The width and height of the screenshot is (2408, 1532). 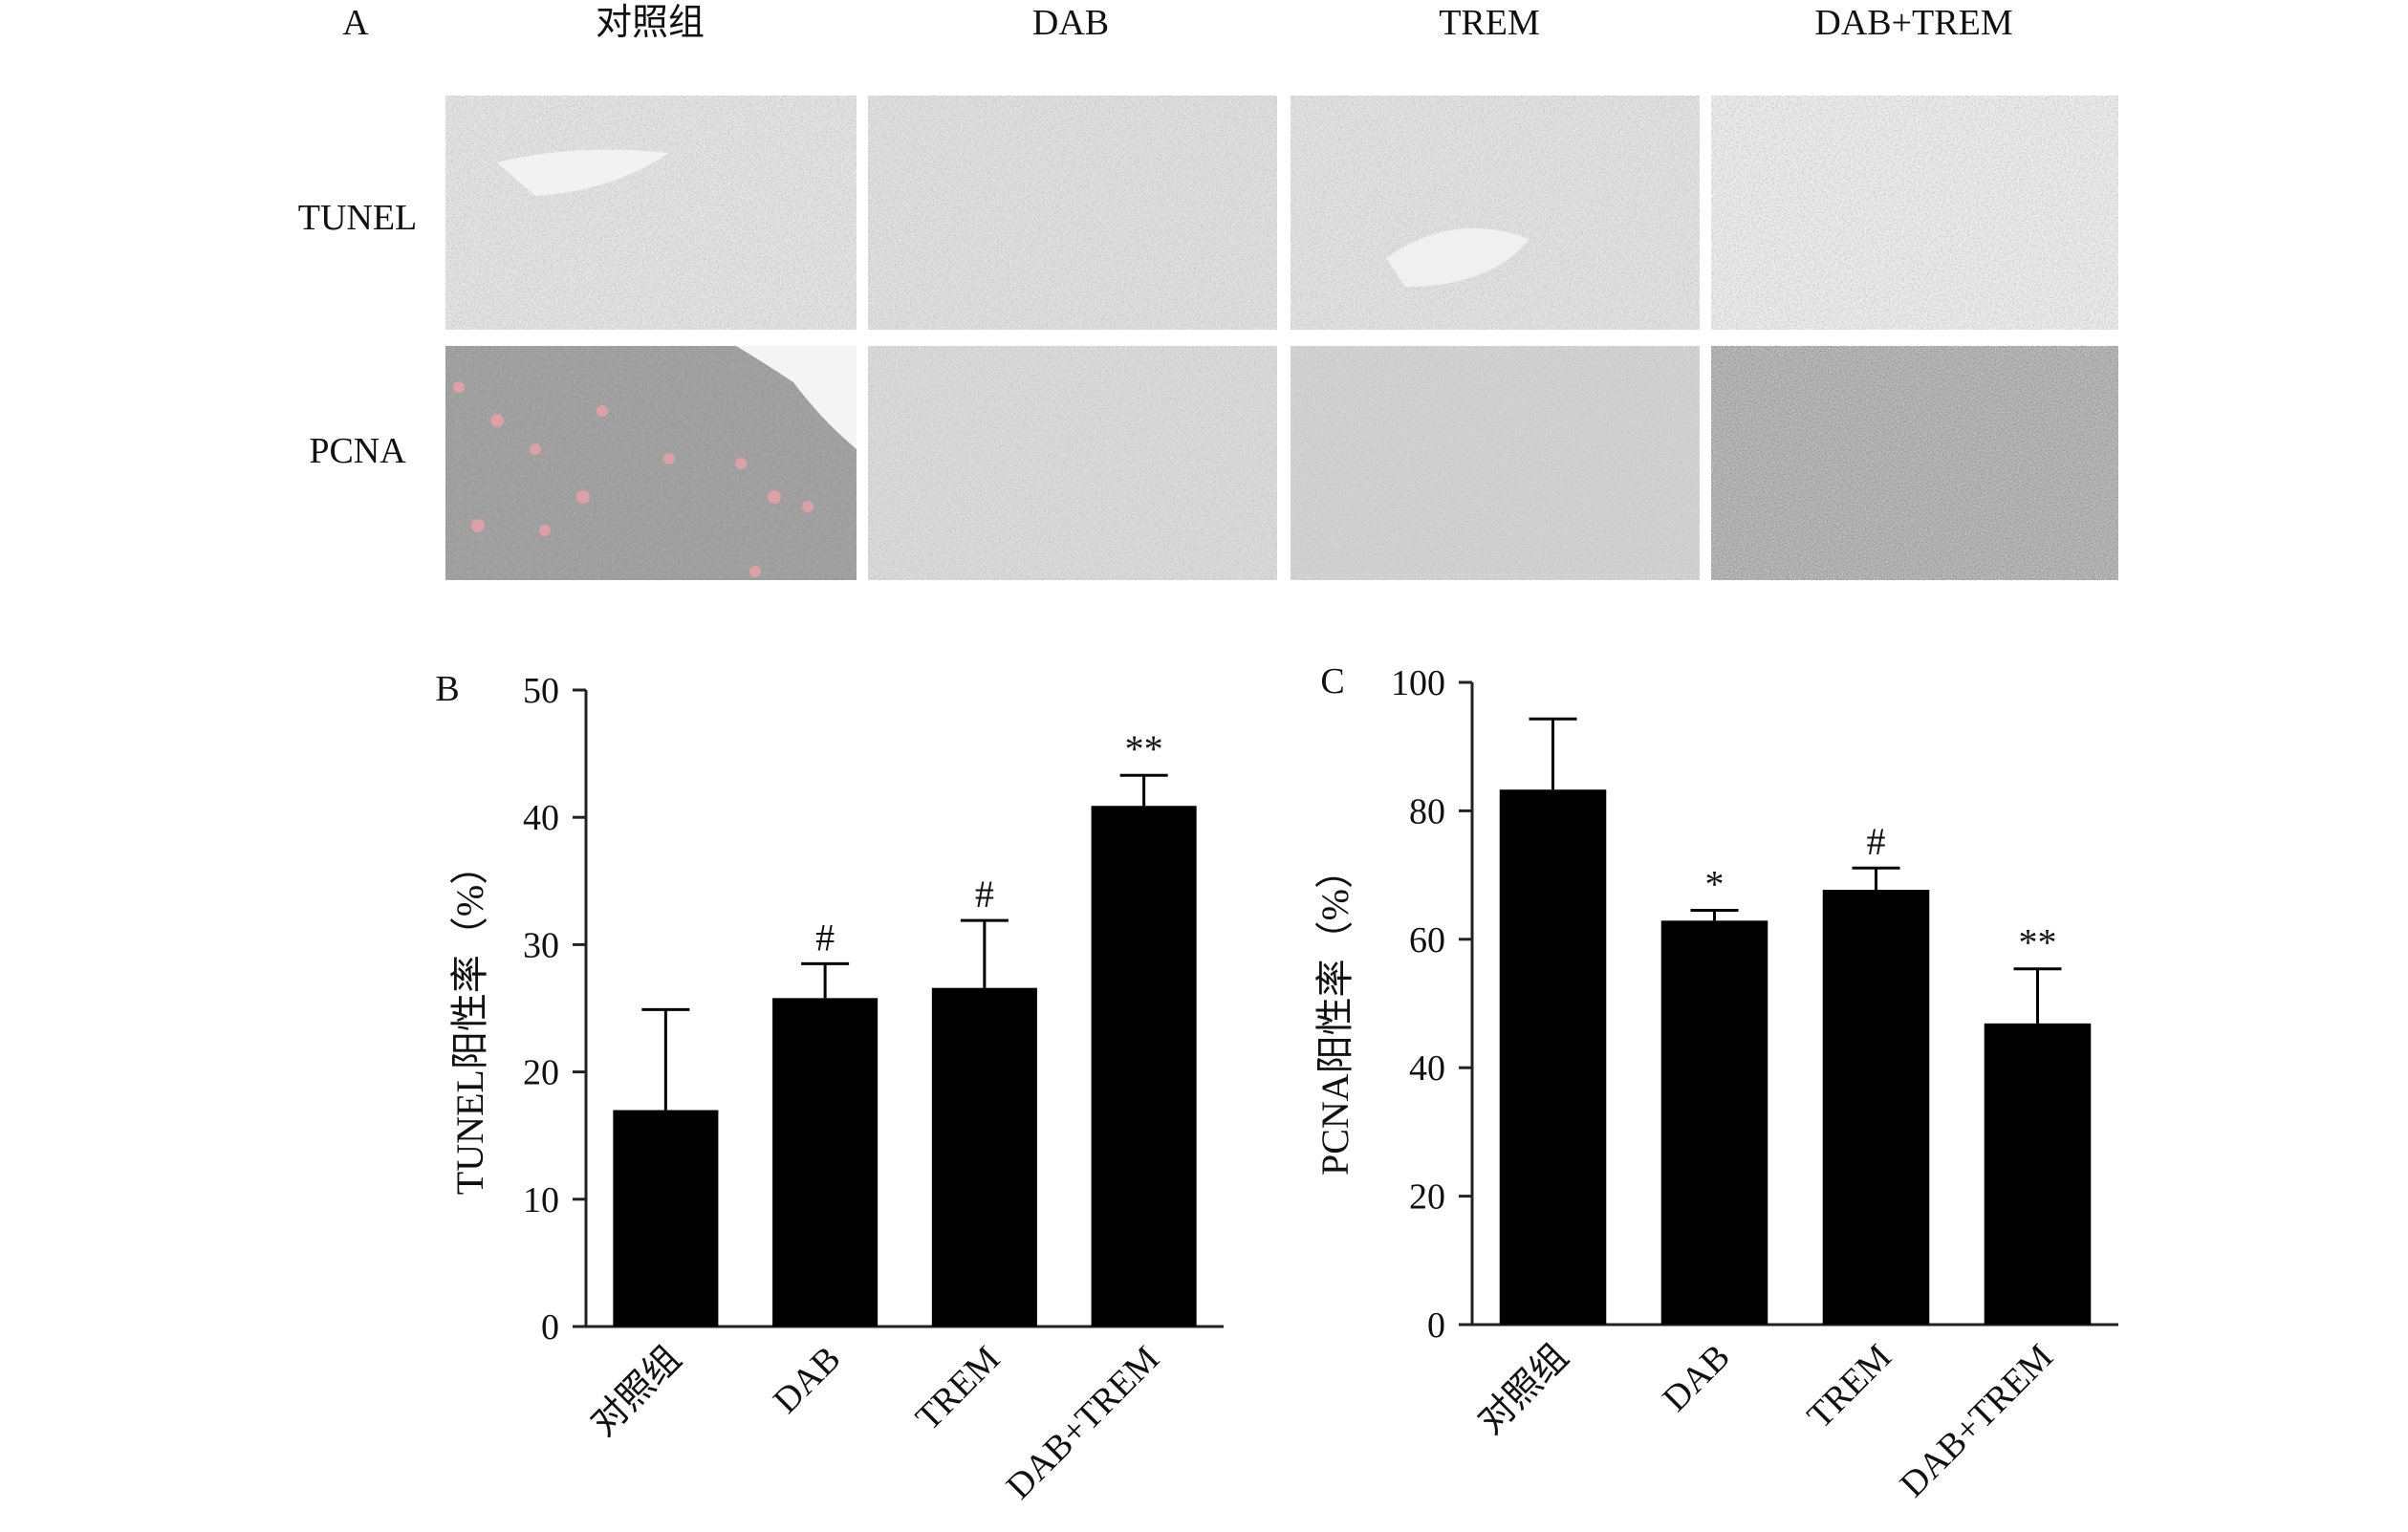 I want to click on micrograph-pcna-trem, so click(x=1495, y=463).